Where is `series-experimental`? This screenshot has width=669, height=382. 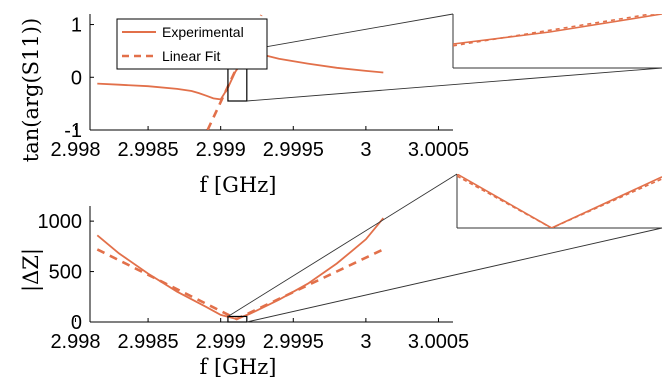
series-experimental is located at coordinates (240, 76).